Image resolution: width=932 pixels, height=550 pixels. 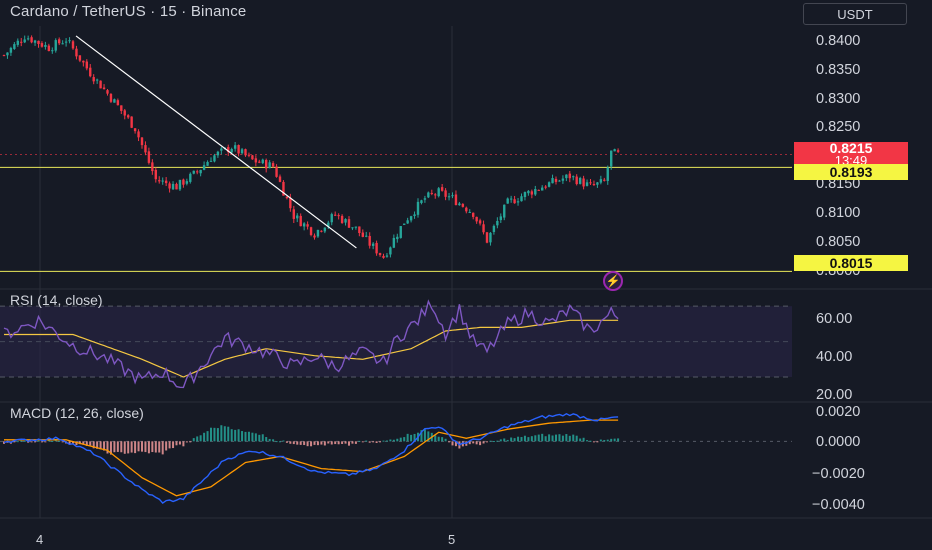 What do you see at coordinates (452, 539) in the screenshot?
I see `time-axis-label: 5` at bounding box center [452, 539].